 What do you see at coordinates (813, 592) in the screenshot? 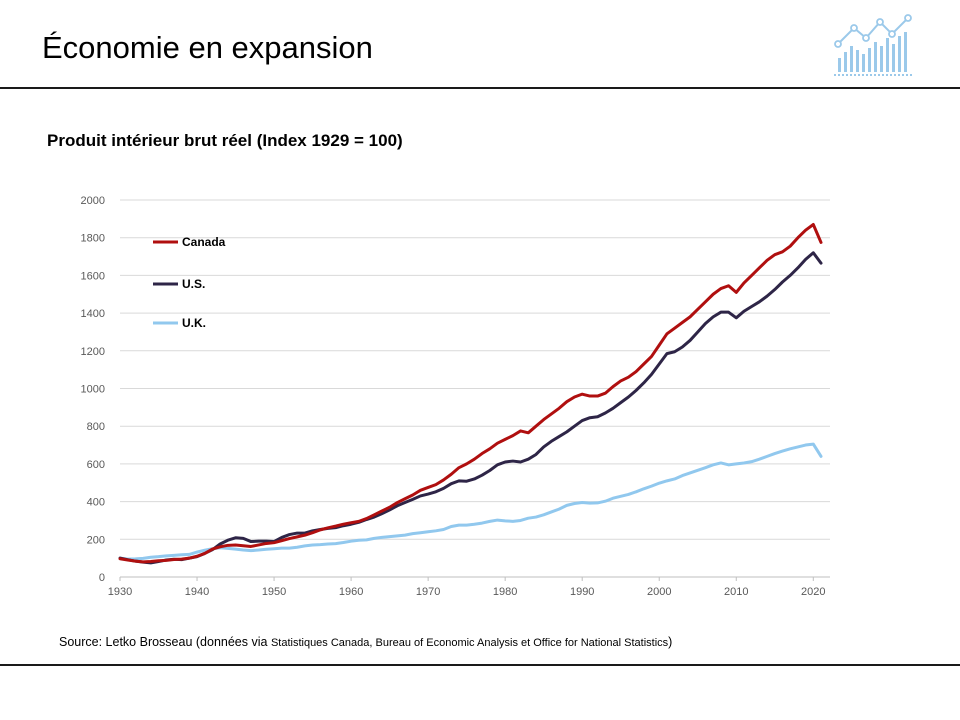
I see `x-tick-label: 2020` at bounding box center [813, 592].